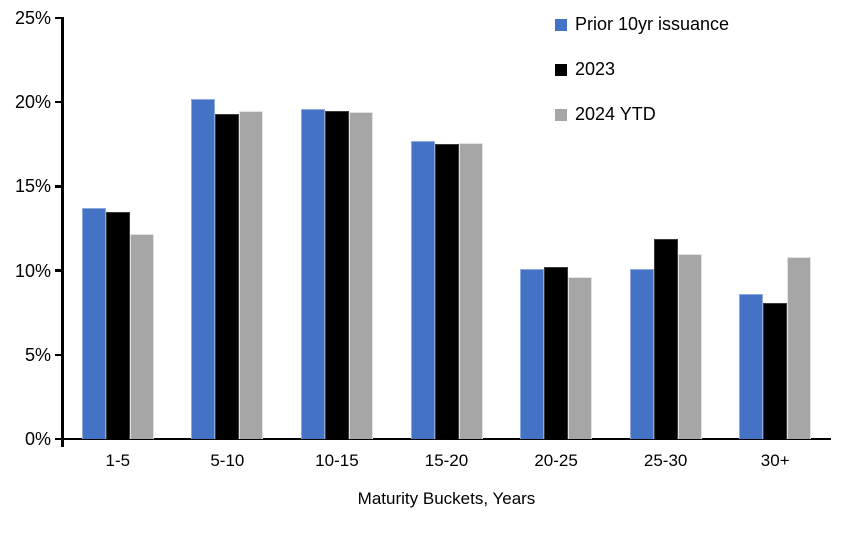  I want to click on x-axis-tick-label: 20-25, so click(556, 460).